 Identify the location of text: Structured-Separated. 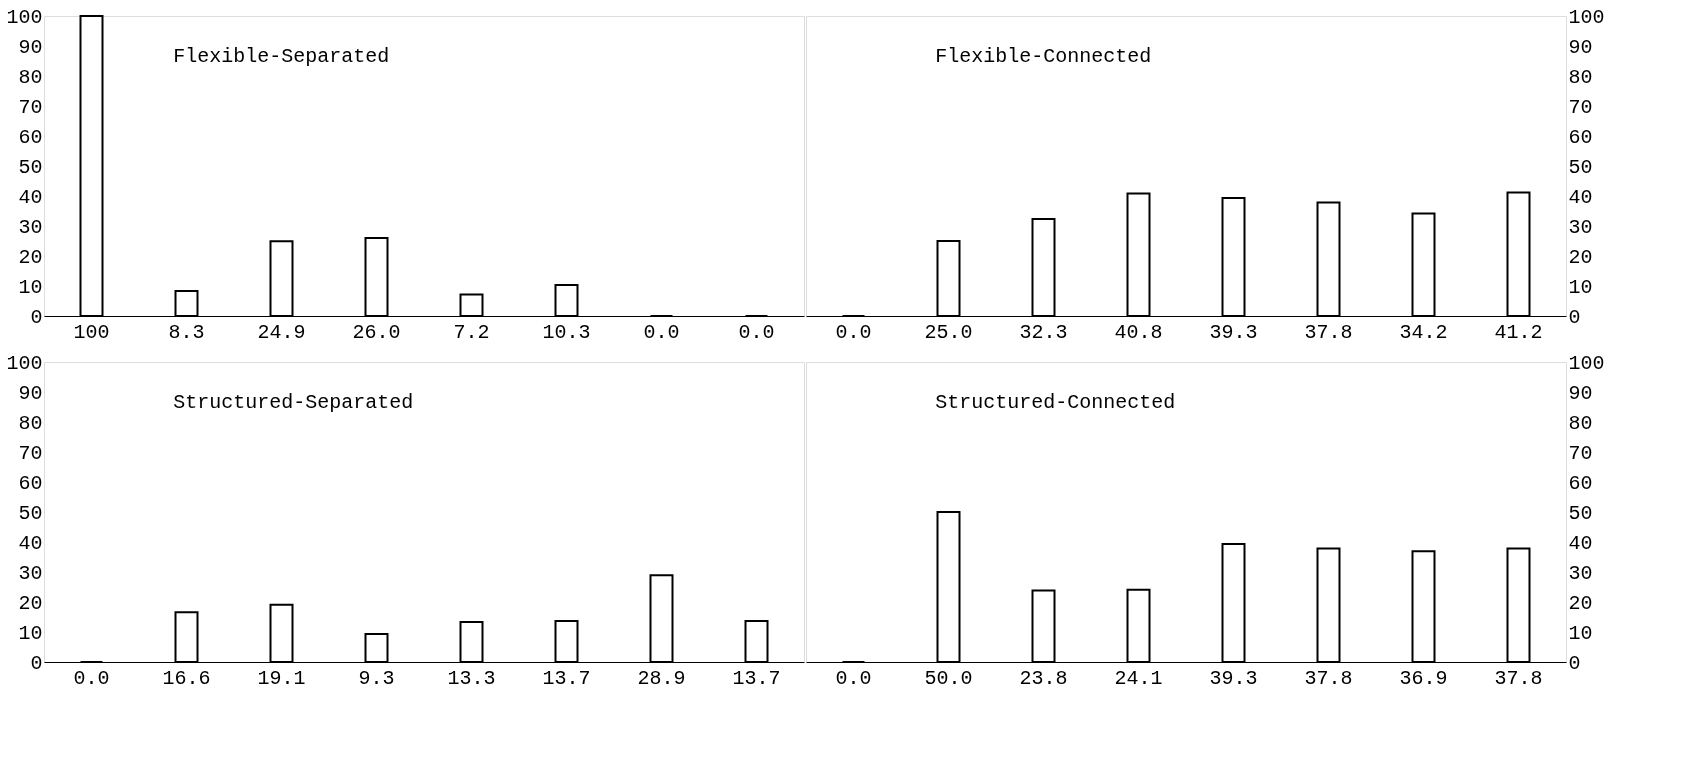
(293, 402).